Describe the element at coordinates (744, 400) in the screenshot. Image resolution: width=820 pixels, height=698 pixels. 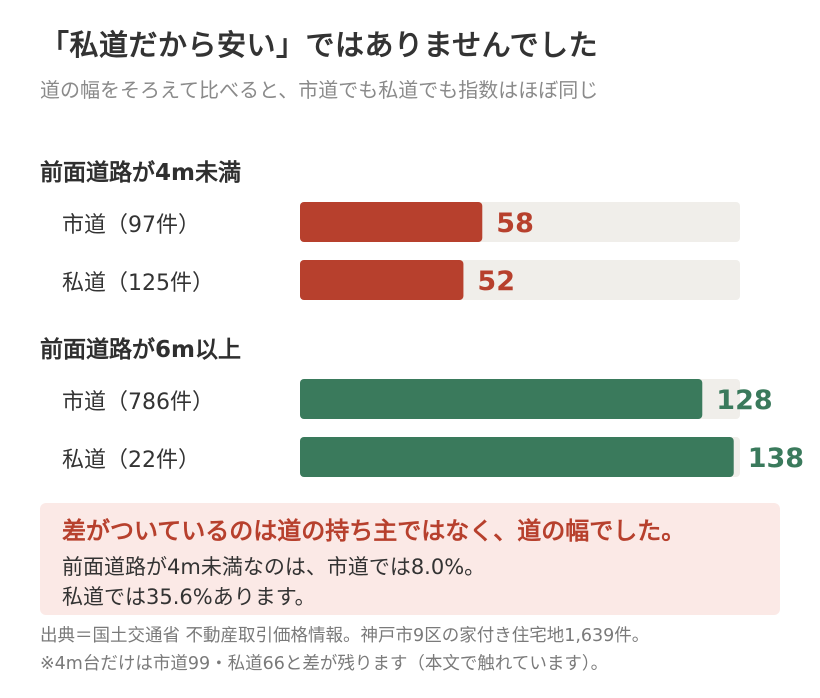
I see `bar-value-label-city-road-over-6m: 128` at that location.